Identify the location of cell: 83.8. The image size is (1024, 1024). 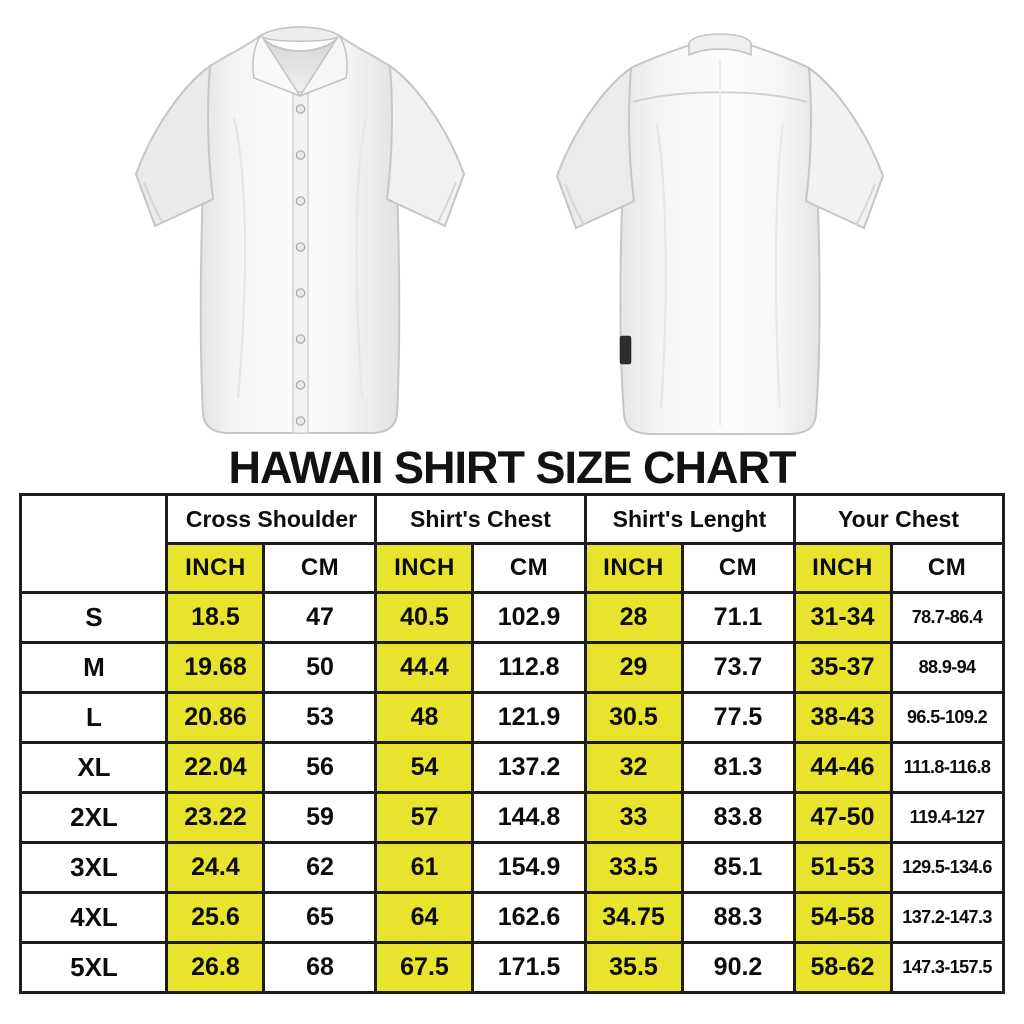
(738, 817).